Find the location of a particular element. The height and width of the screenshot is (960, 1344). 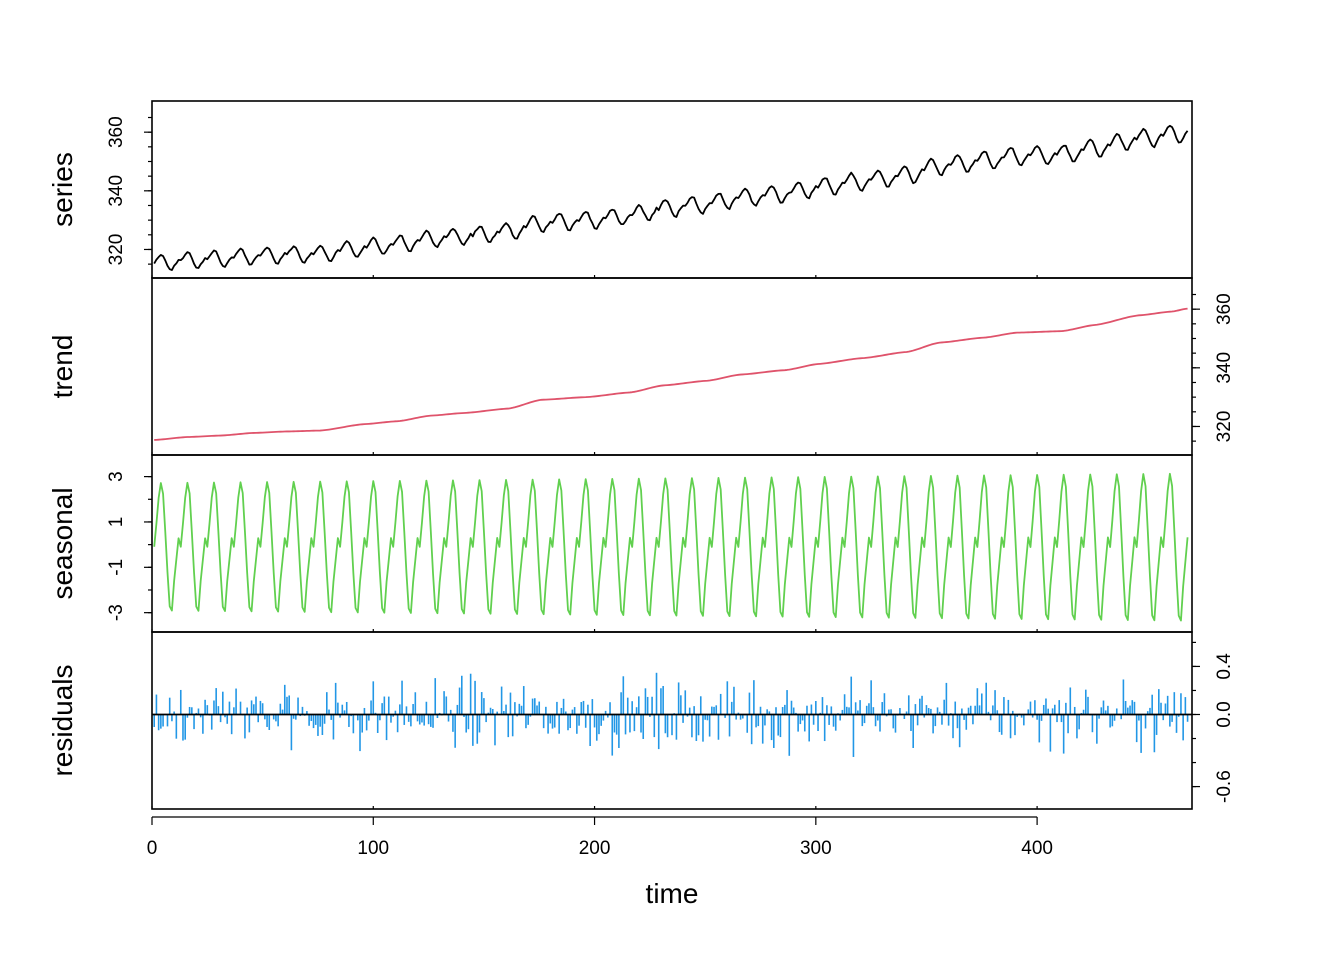

y-tick-label-series: 320 is located at coordinates (116, 250).